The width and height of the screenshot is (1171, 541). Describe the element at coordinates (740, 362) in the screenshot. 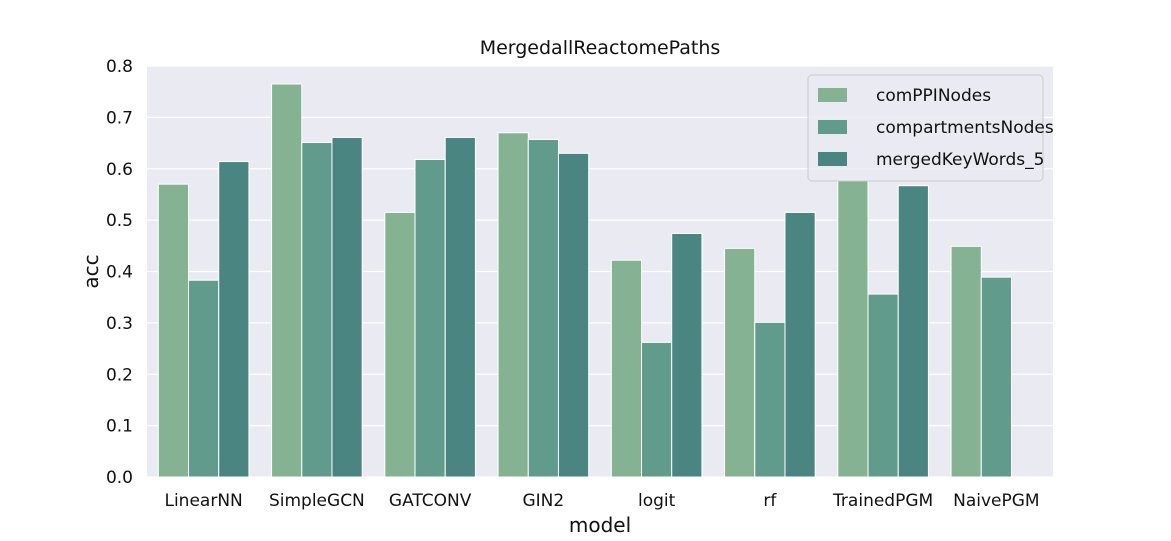

I see `bar-comPPINodes-rf` at that location.